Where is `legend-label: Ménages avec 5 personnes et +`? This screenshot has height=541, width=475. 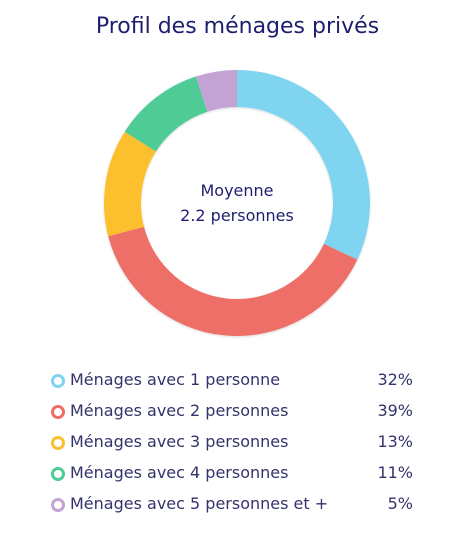
legend-label: Ménages avec 5 personnes et + is located at coordinates (199, 503).